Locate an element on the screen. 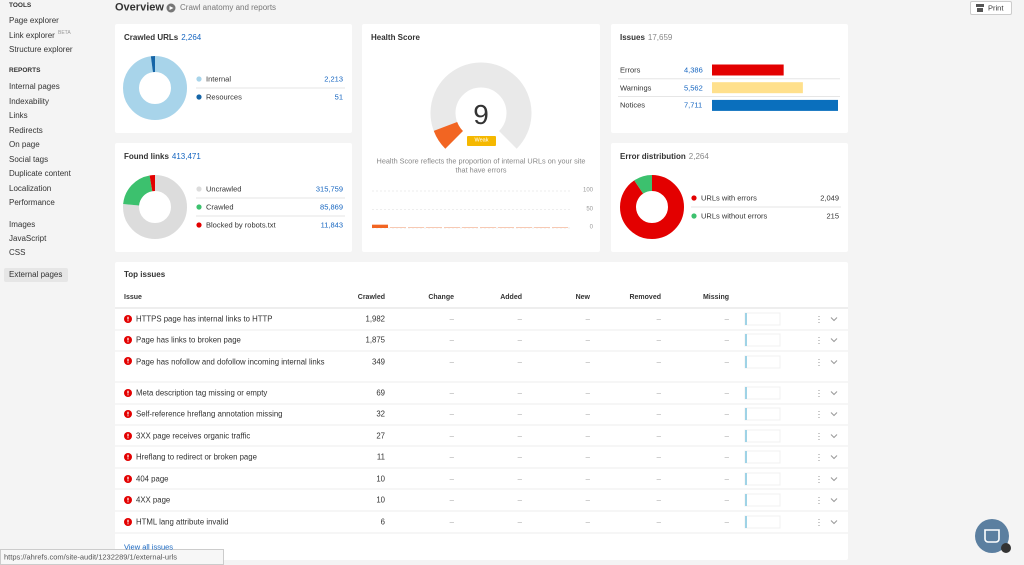 This screenshot has width=1024, height=565. card-total: 2,264 is located at coordinates (191, 38).